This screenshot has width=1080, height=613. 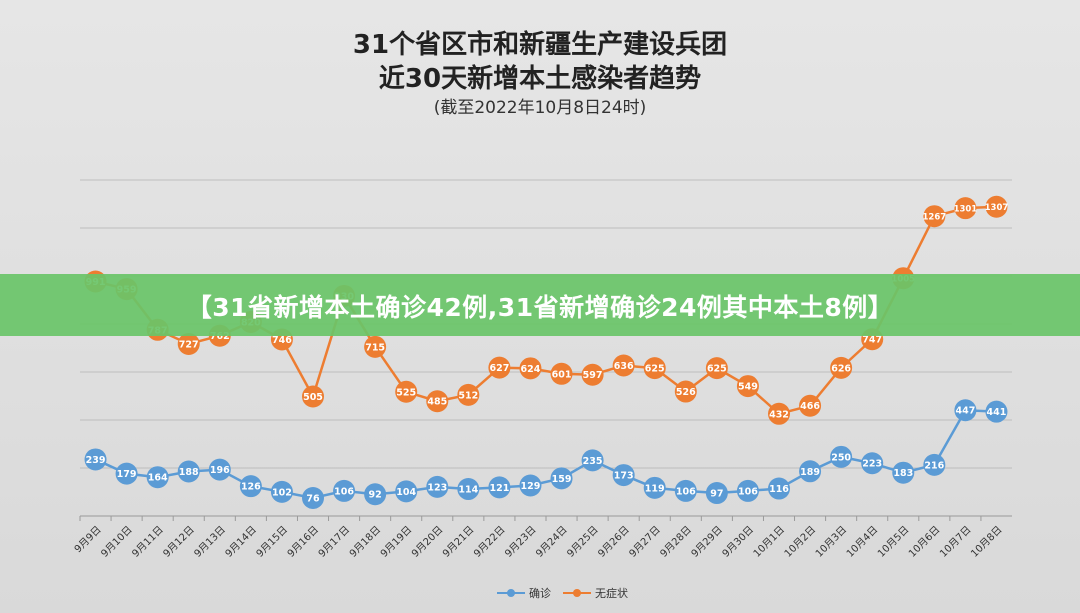 I want to click on data-label: 597, so click(x=593, y=375).